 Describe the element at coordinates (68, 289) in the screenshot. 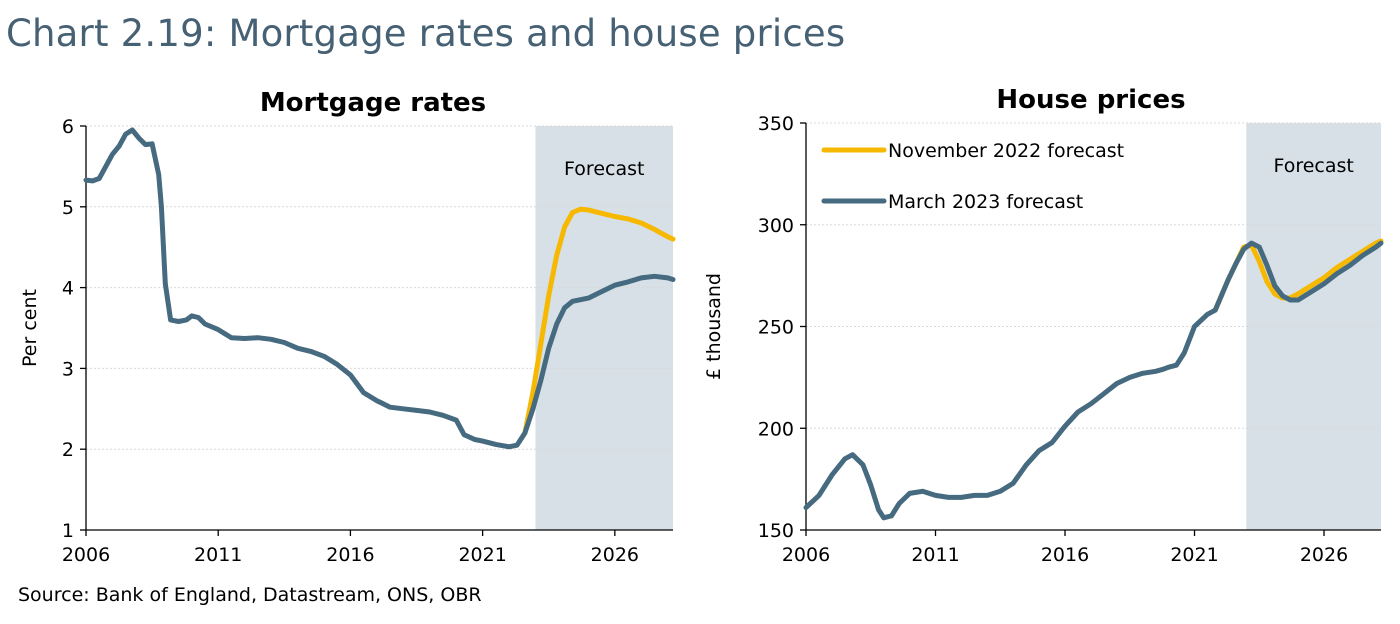

I see `y-tick-label: 4` at that location.